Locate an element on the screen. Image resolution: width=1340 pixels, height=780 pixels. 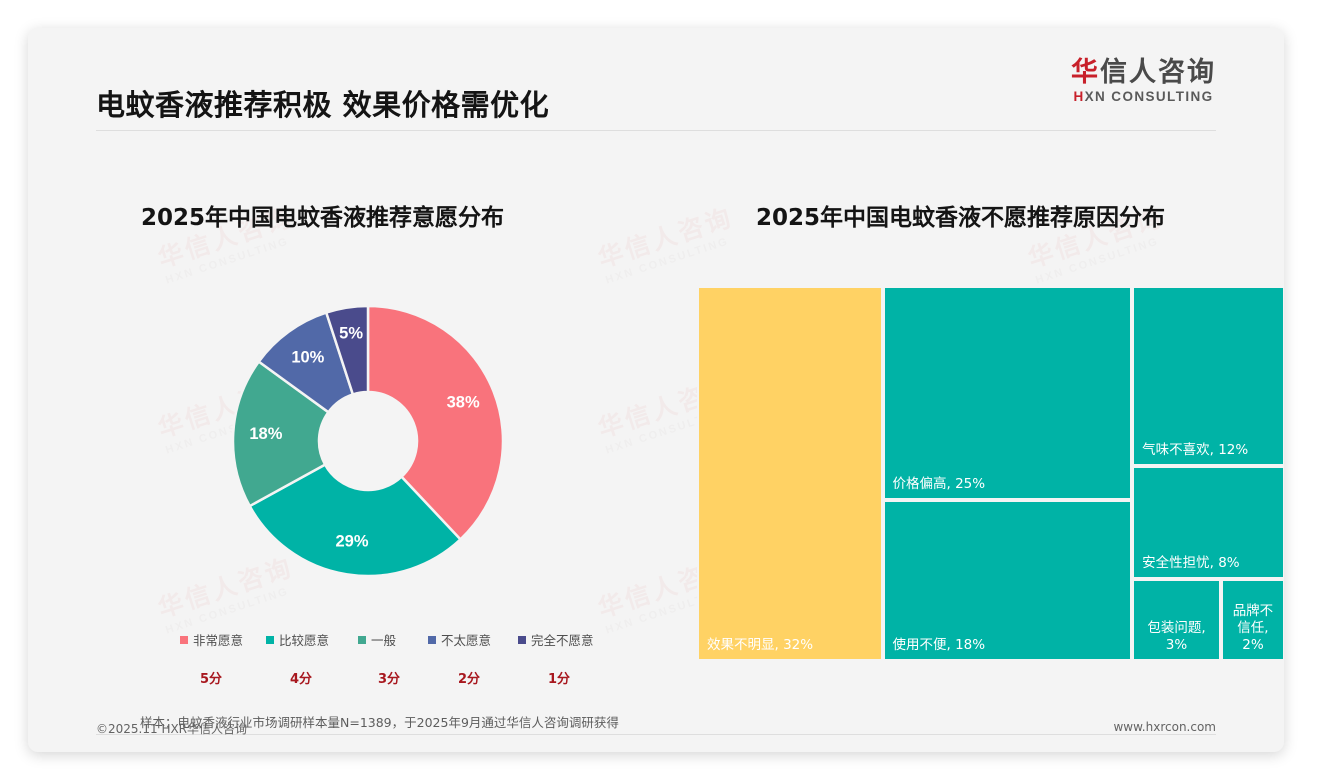
treemap-cell-label: 安全性担忧, 8% is located at coordinates (1191, 562).